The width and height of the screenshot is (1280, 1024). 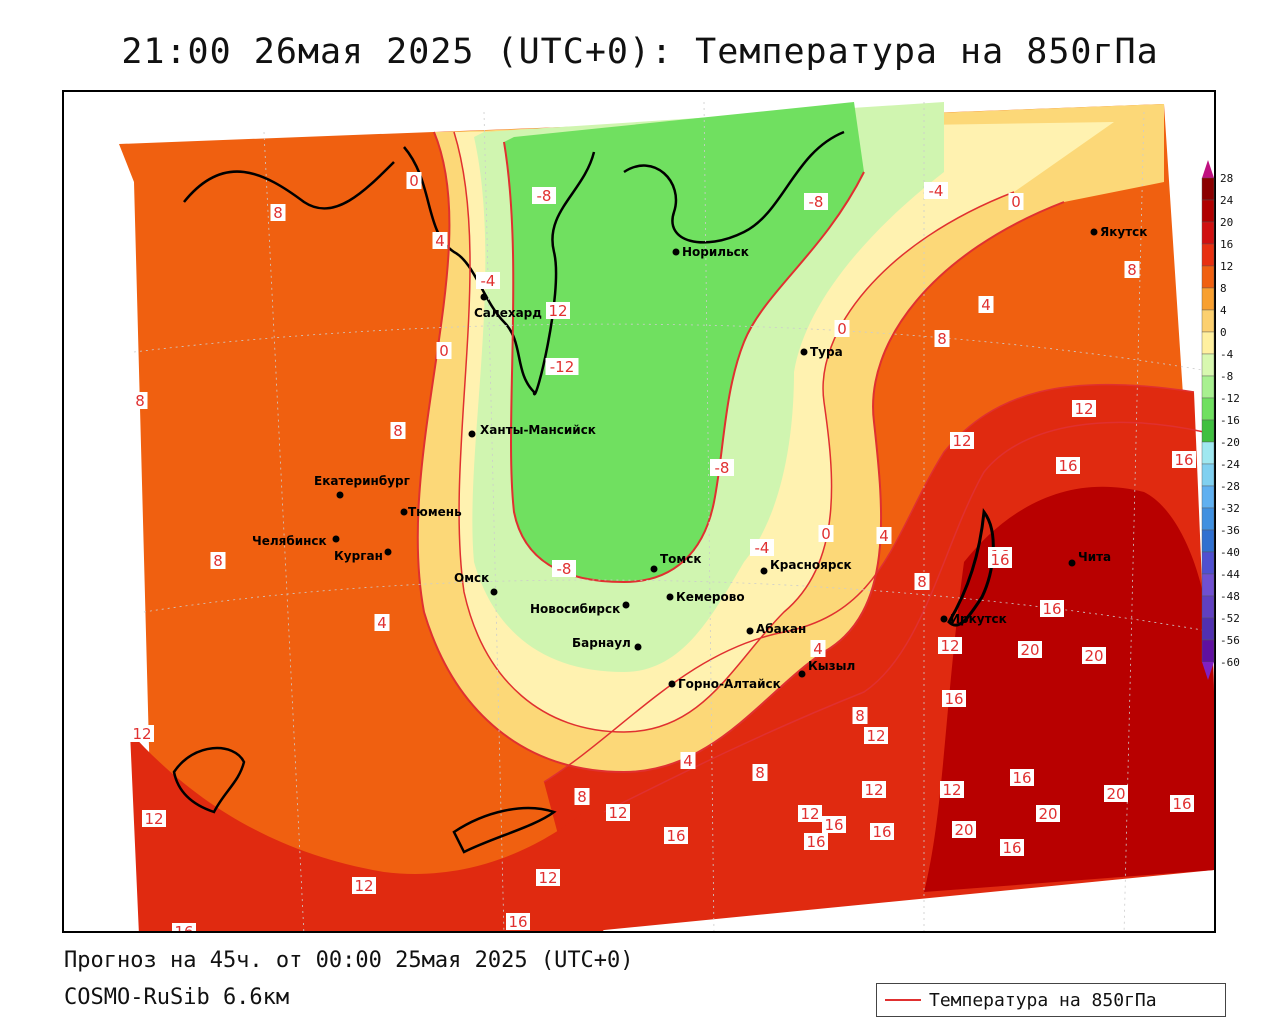 I want to click on isotherm-minus8, so click(x=684, y=362).